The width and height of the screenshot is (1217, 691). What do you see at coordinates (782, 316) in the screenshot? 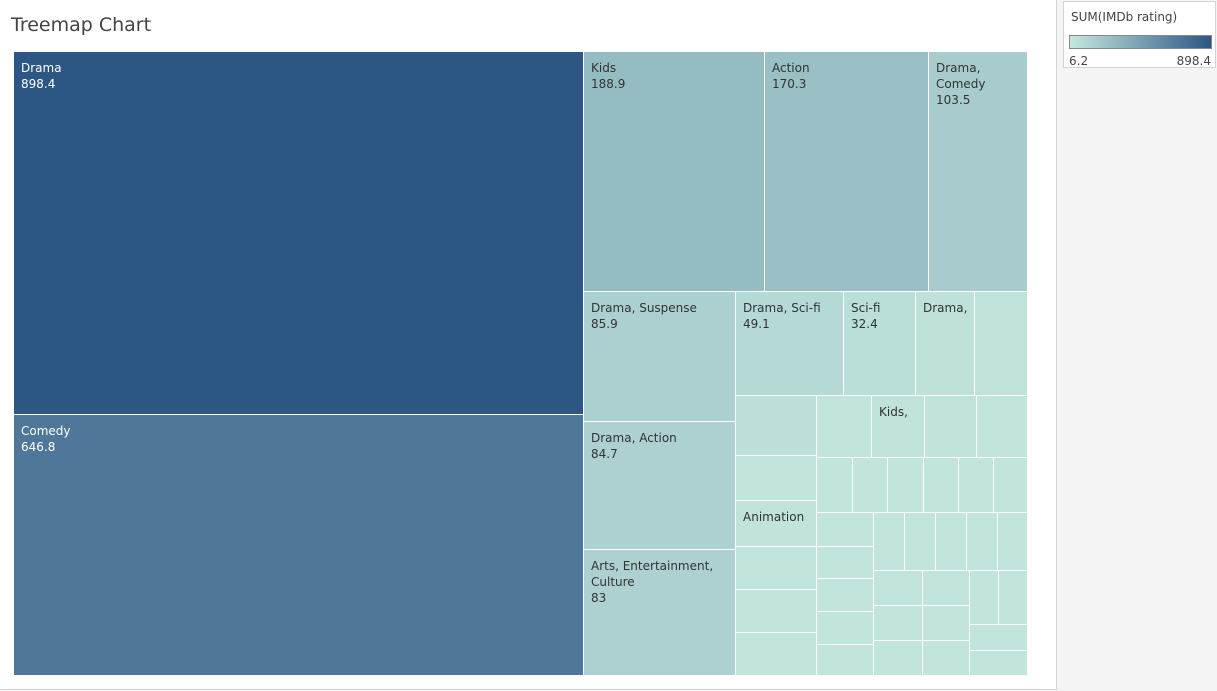
I see `tile-label: Drama, Sci-fi 49.1` at bounding box center [782, 316].